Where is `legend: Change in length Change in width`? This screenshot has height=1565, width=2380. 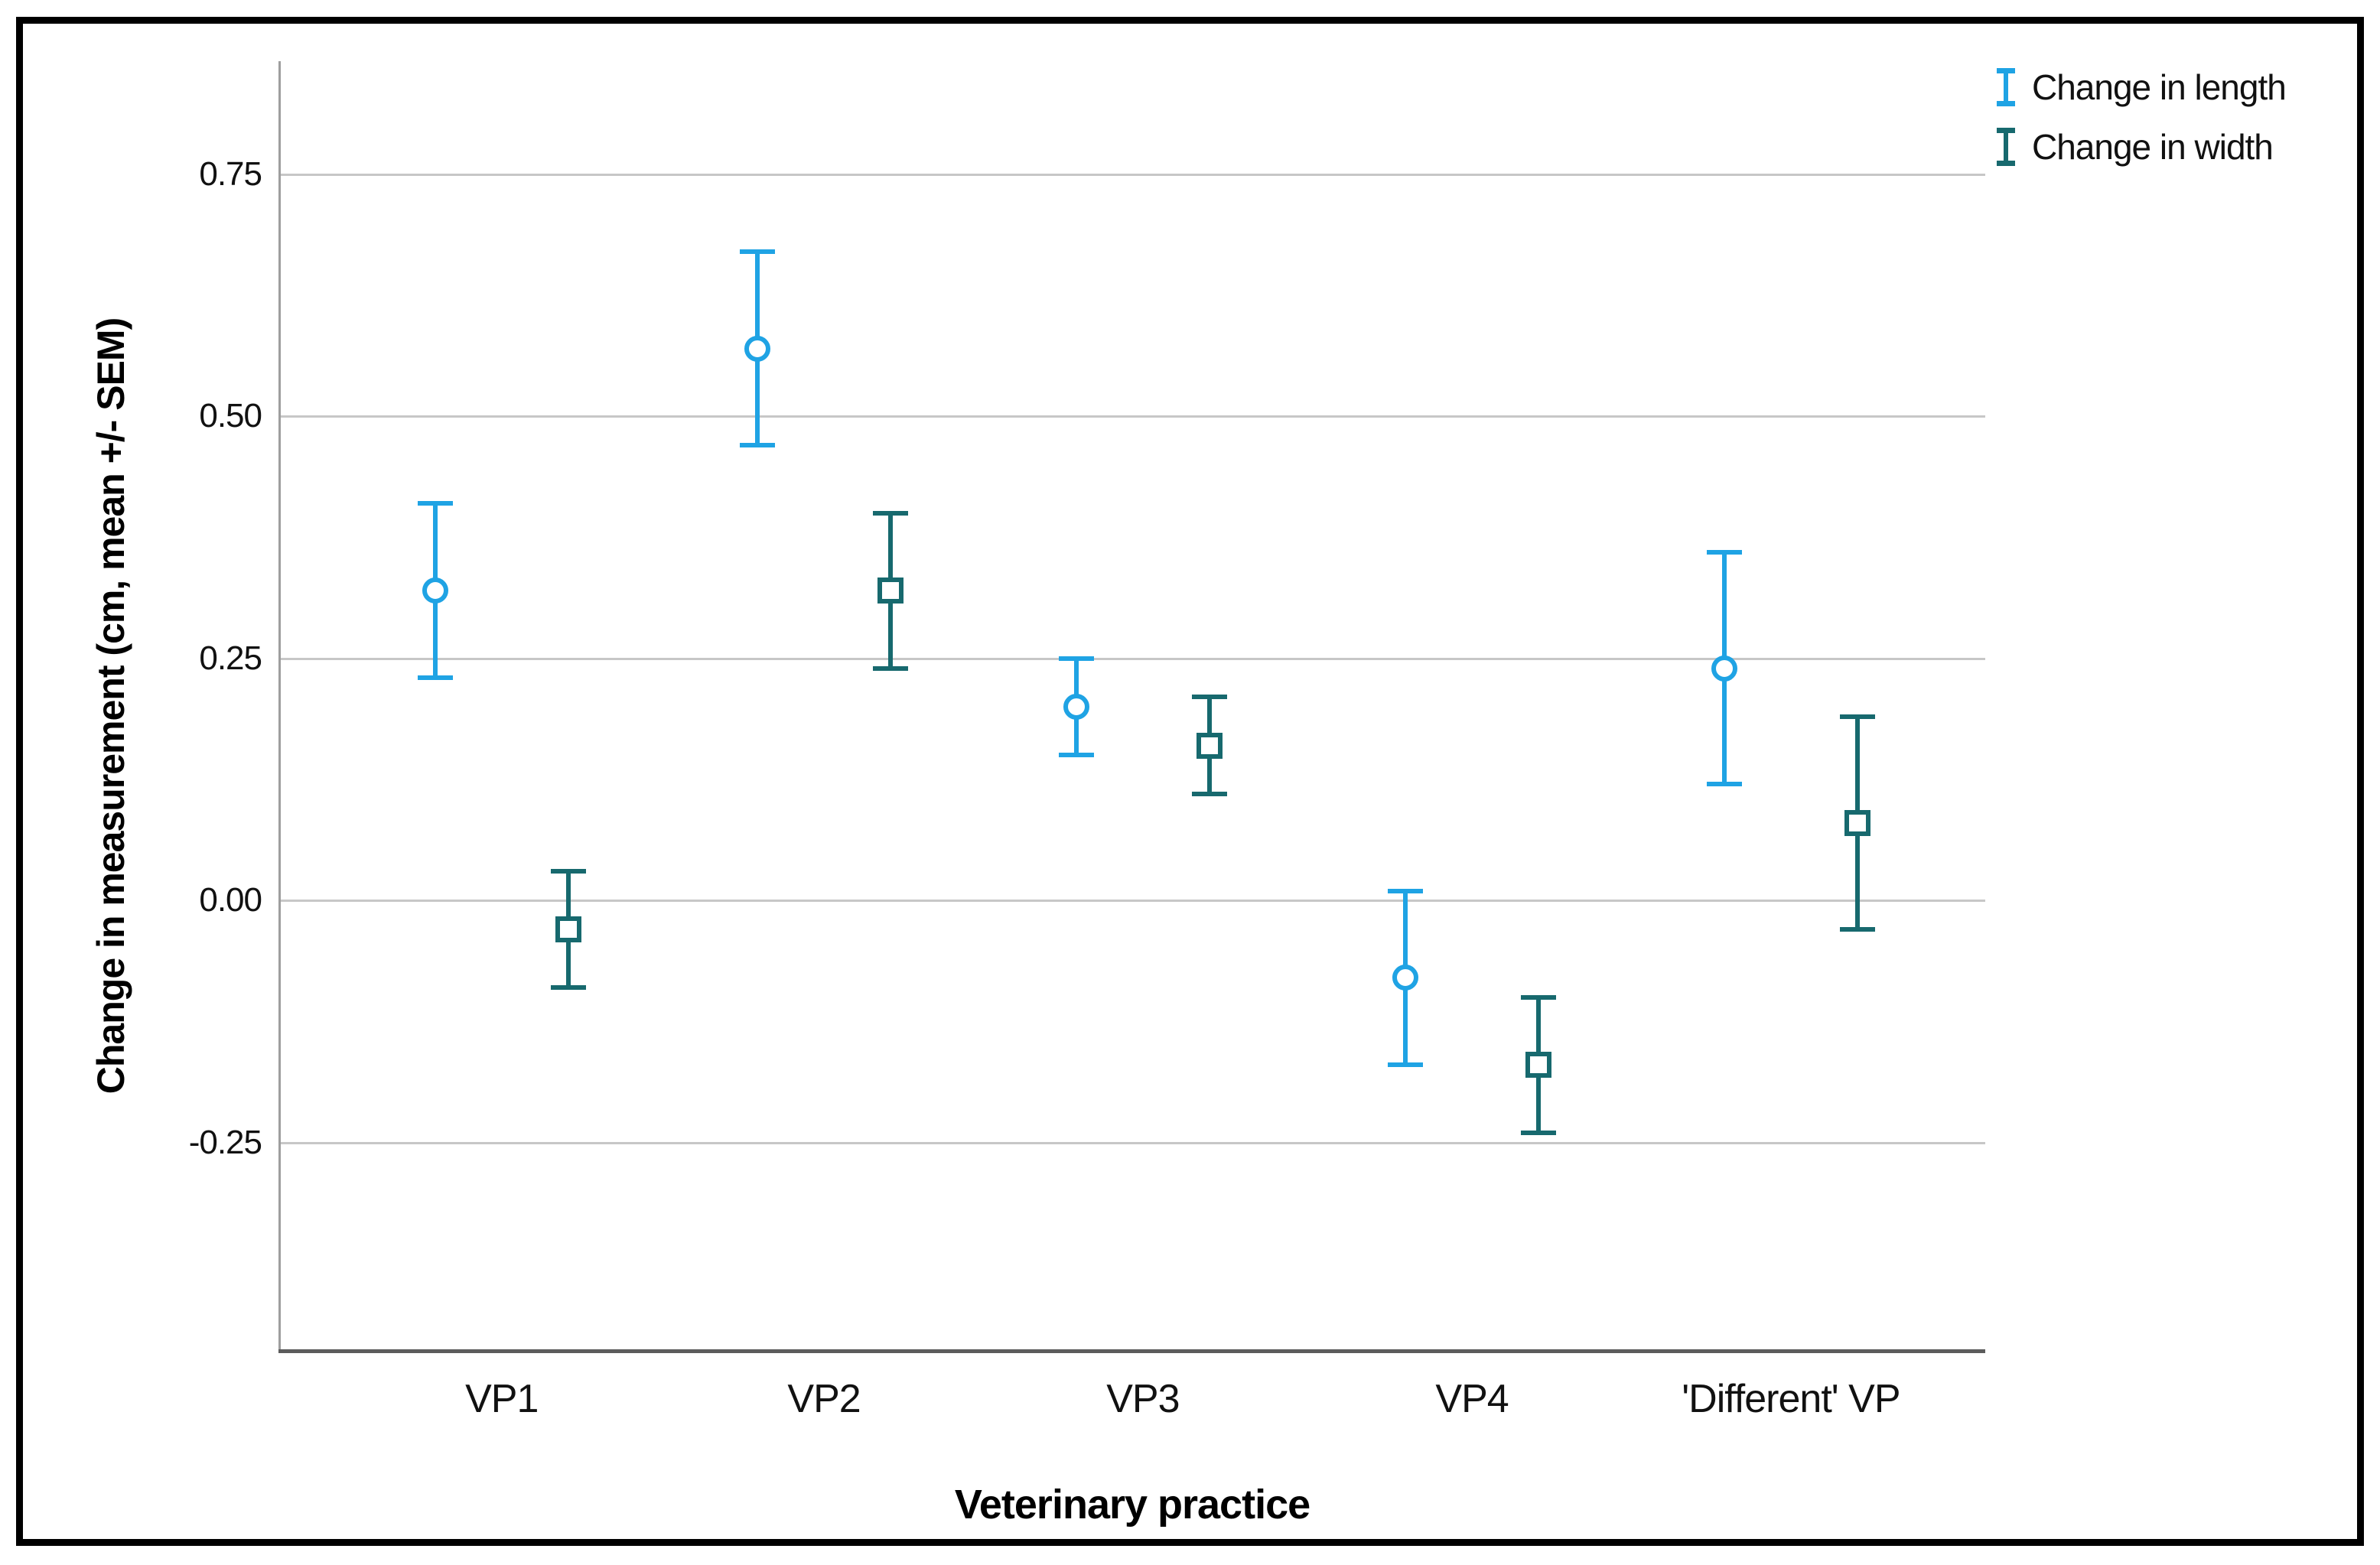
legend: Change in length Change in width is located at coordinates (2142, 123).